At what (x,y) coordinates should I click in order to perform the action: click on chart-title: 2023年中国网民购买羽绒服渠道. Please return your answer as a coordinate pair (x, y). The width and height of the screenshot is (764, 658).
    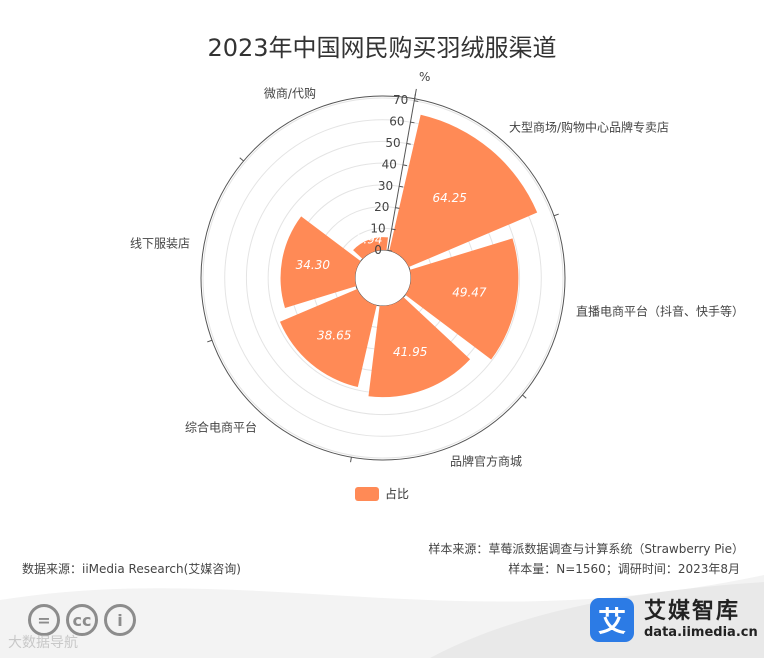
    Looking at the image, I should click on (382, 48).